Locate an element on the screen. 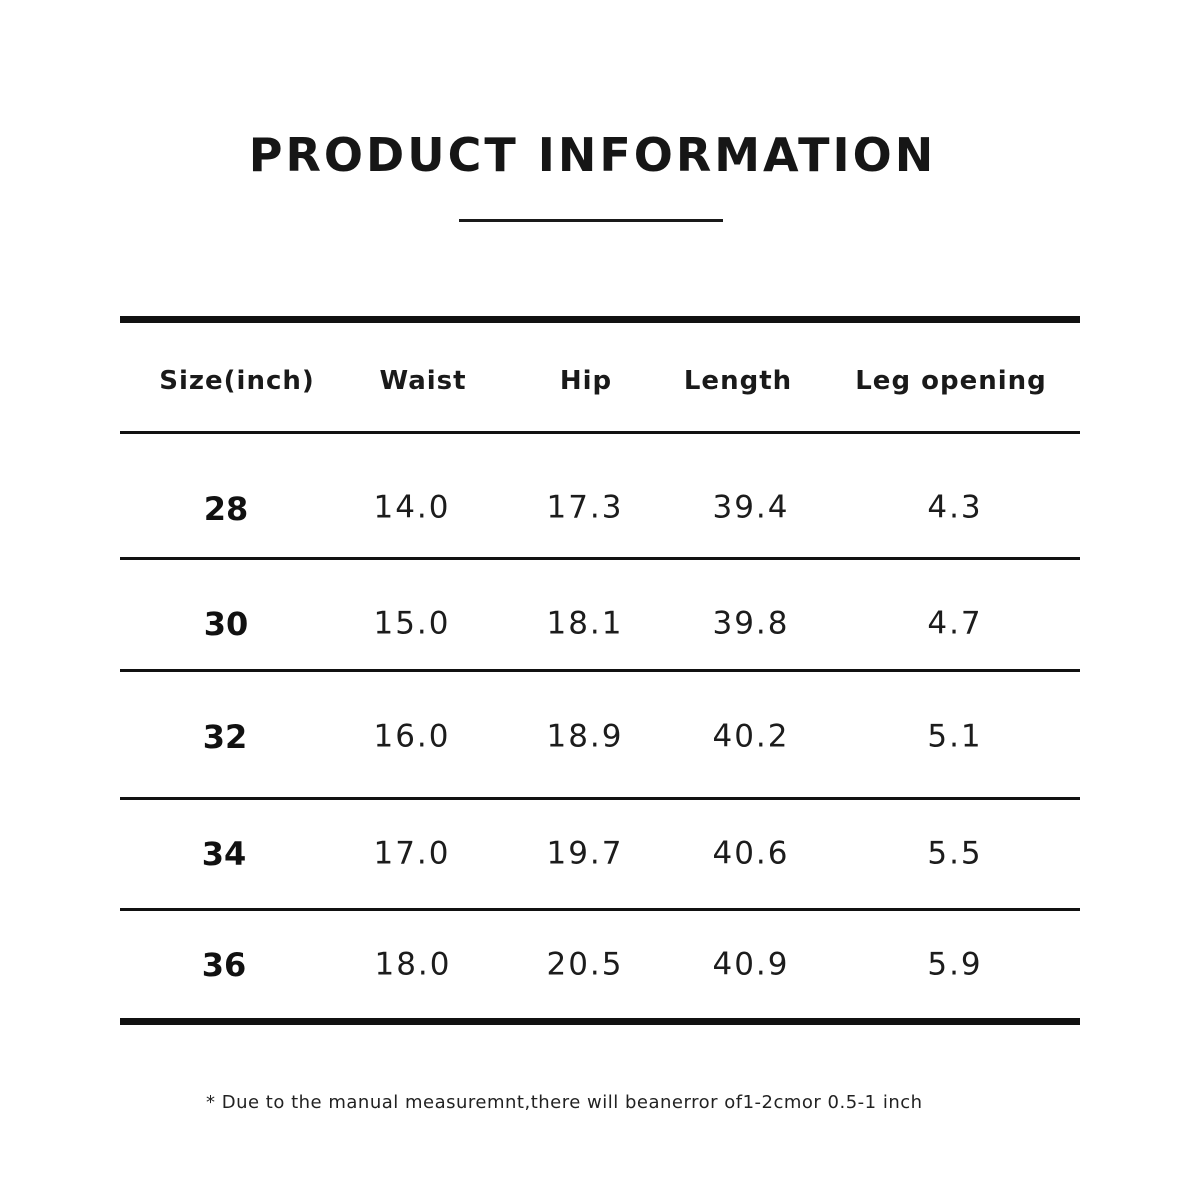 The height and width of the screenshot is (1200, 1200). cell-size: 34 is located at coordinates (224, 854).